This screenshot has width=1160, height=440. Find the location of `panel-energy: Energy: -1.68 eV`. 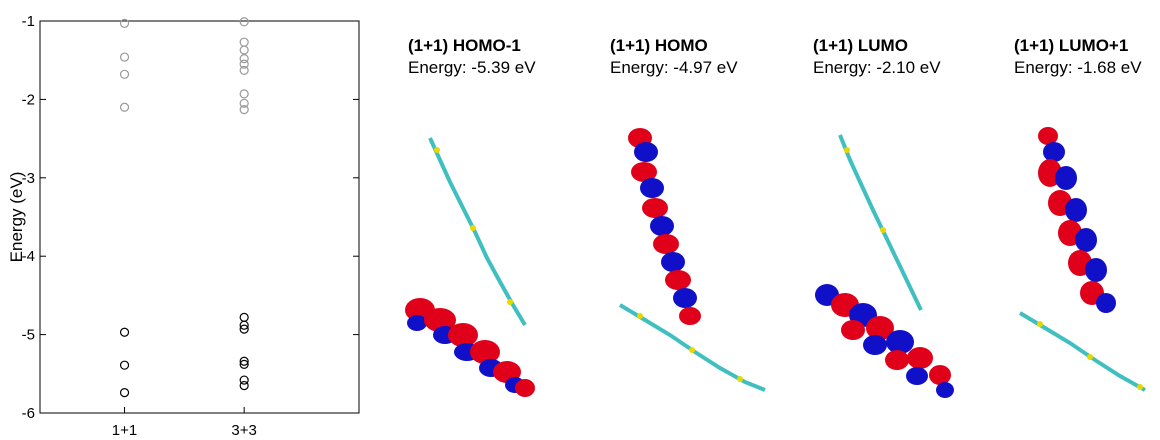

panel-energy: Energy: -1.68 eV is located at coordinates (1078, 67).